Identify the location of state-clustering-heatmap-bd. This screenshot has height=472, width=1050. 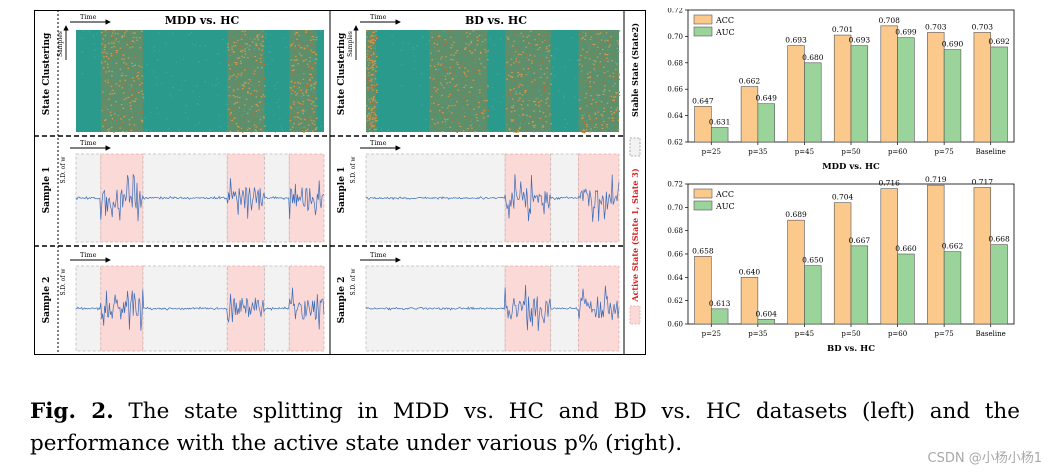
(493, 82).